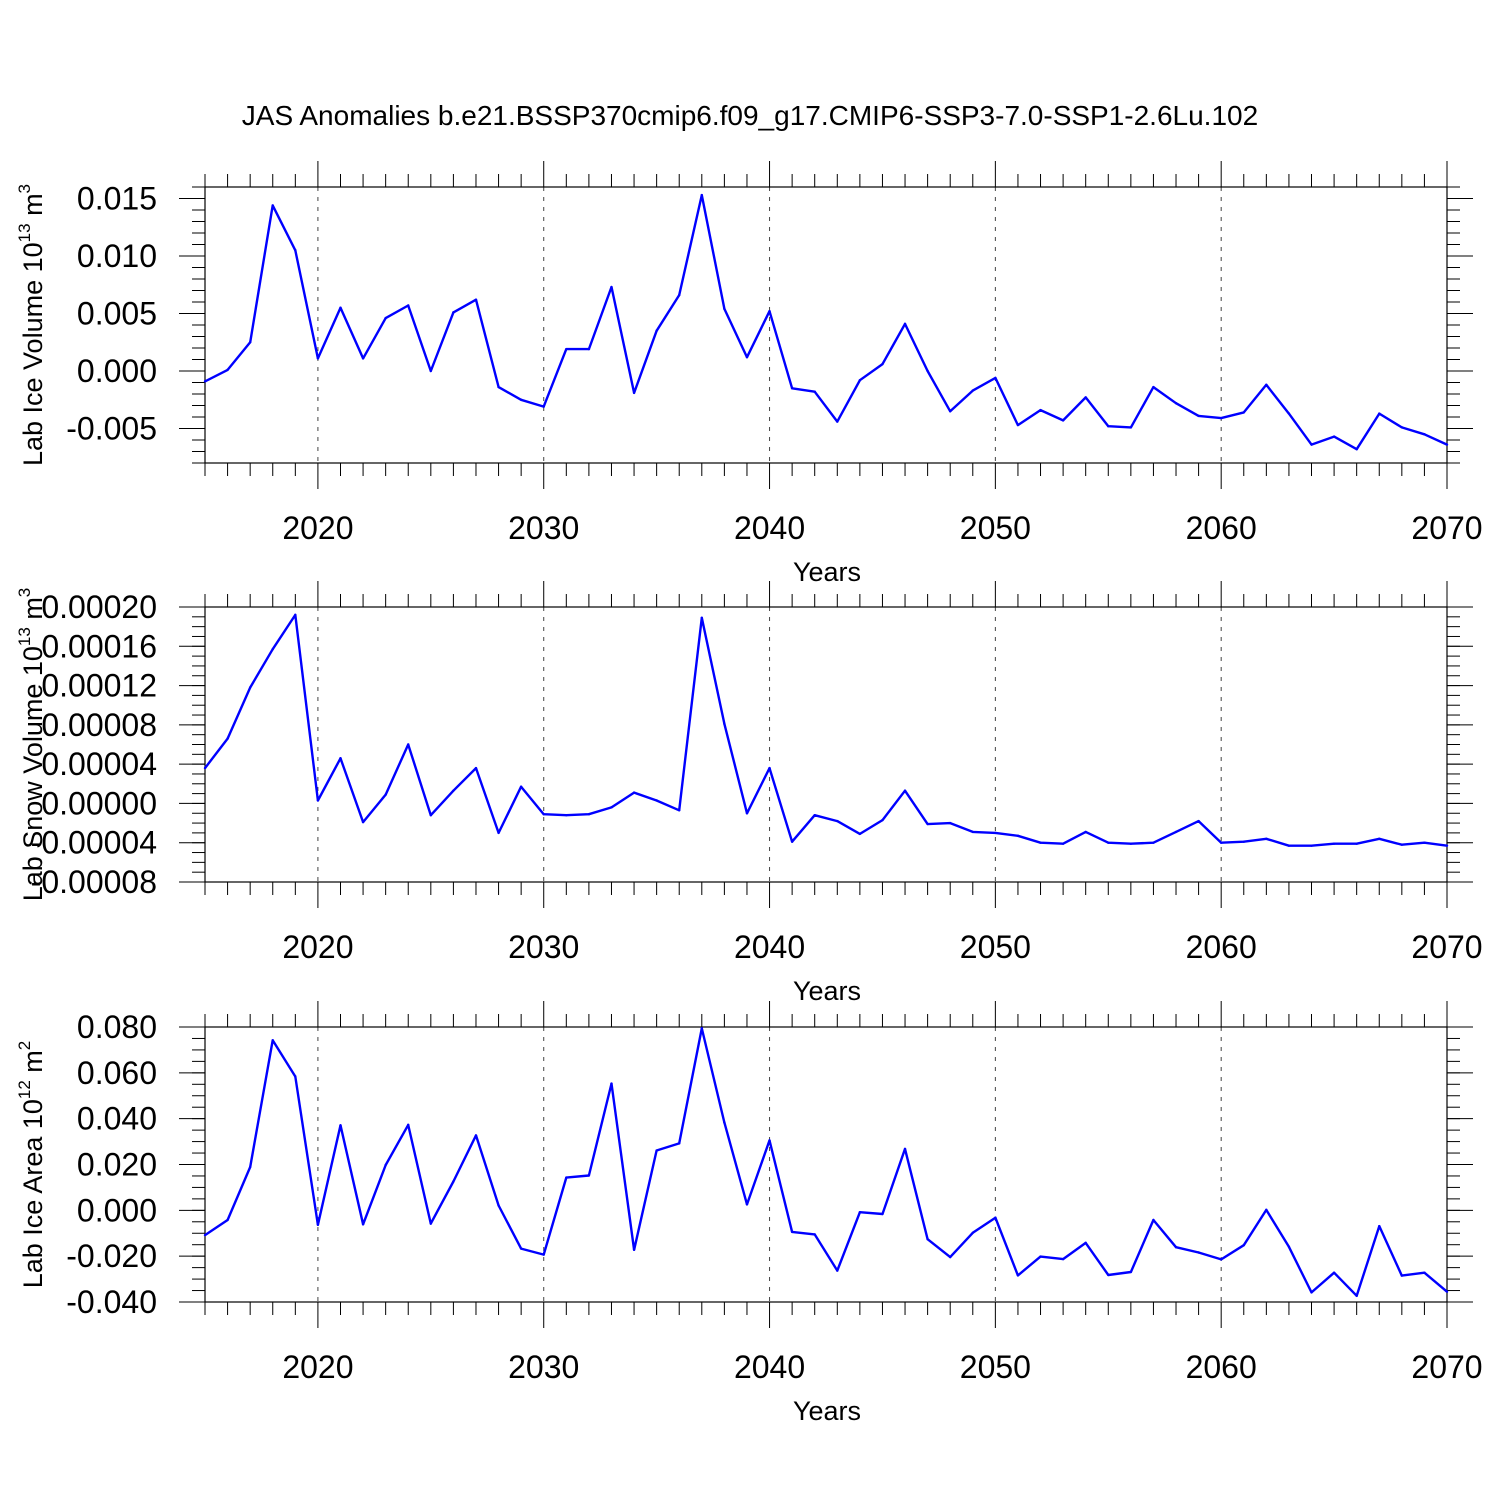 This screenshot has height=1500, width=1500. I want to click on y-axis-title: Lab Ice Area 1012 m2, so click(31, 1165).